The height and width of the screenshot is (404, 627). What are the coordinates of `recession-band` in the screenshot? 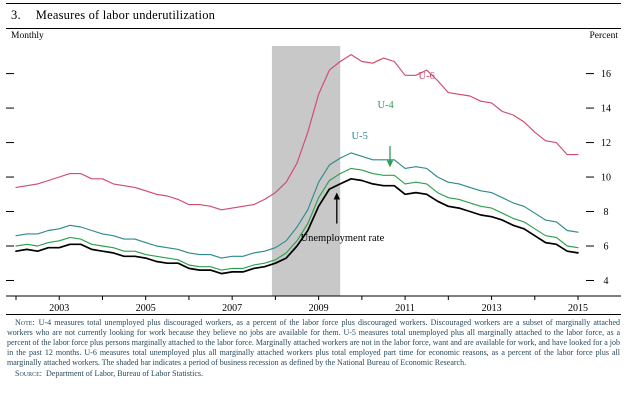 It's located at (306, 171).